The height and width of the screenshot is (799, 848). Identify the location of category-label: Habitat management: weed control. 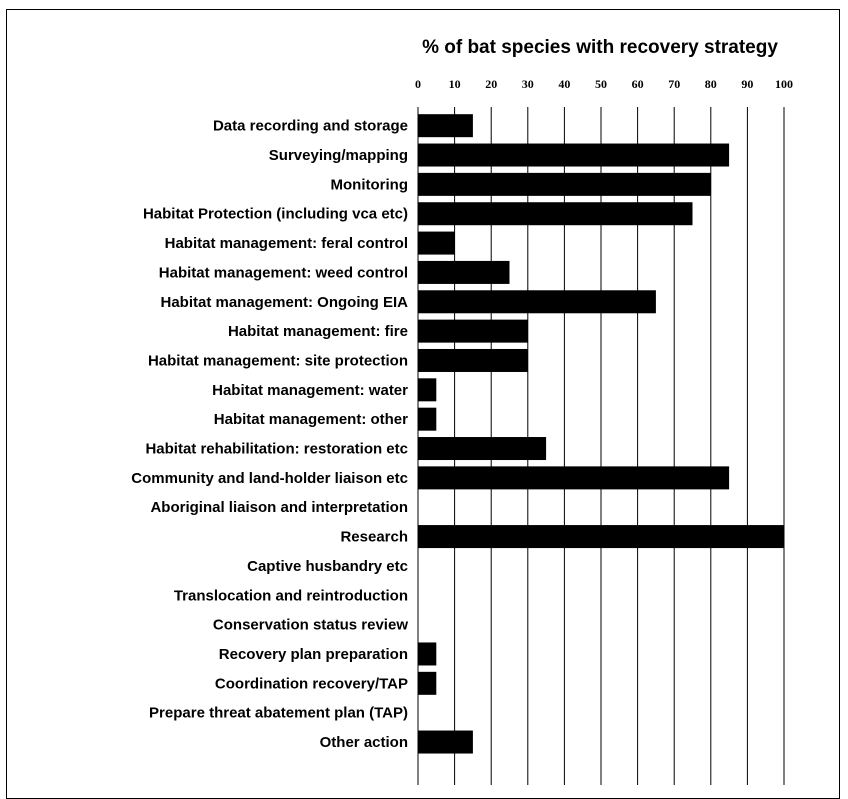
(283, 272).